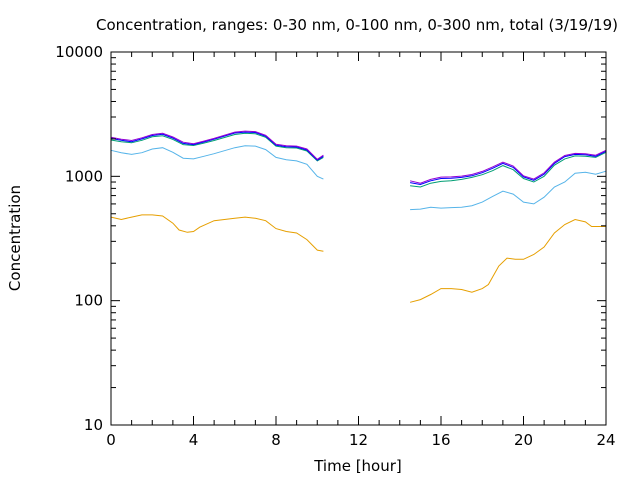  Describe the element at coordinates (357, 466) in the screenshot. I see `x-axis-title: Time [hour]` at that location.